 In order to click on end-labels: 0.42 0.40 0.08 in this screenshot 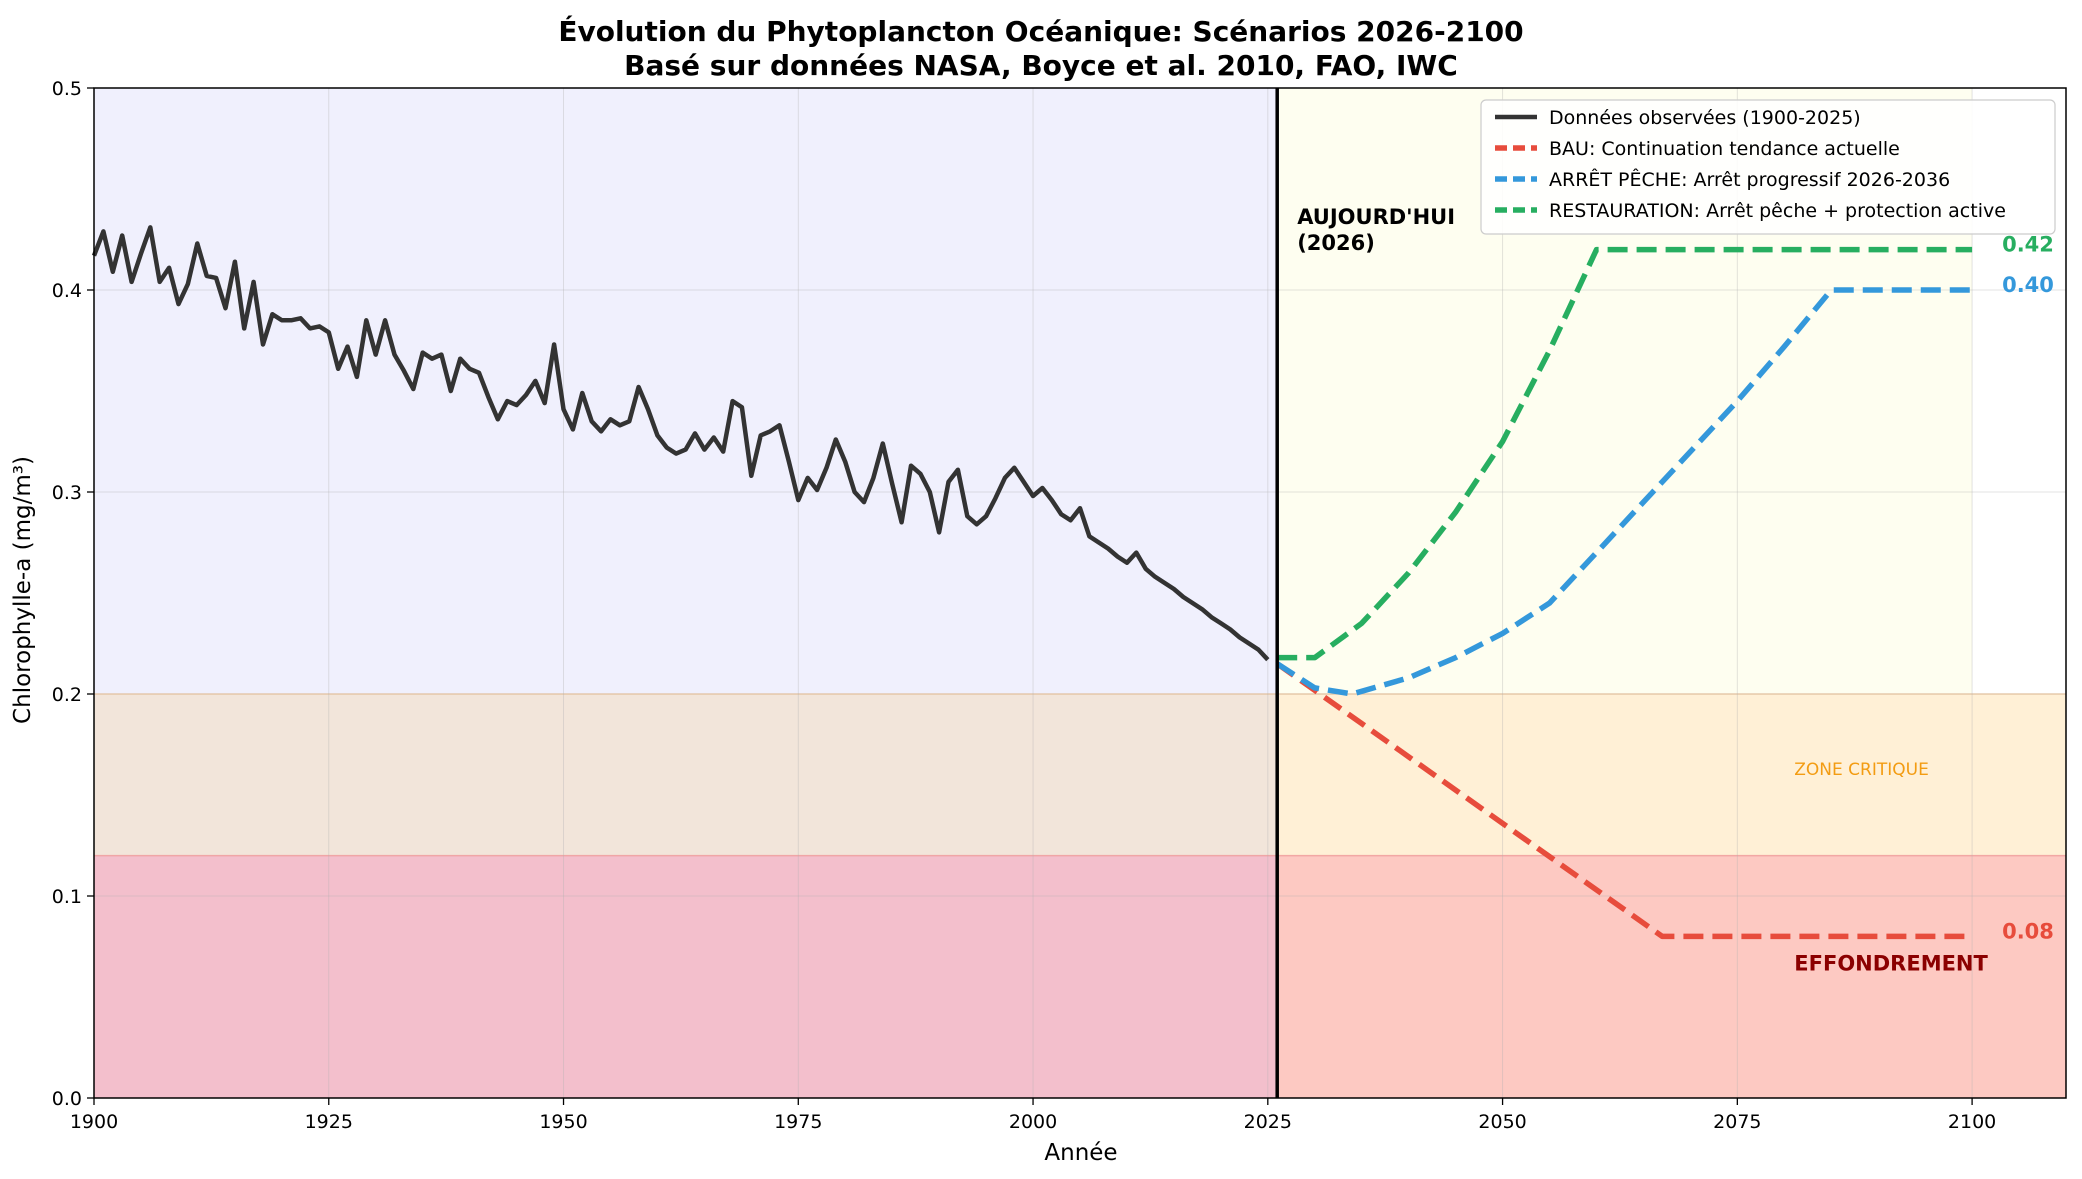, I will do `click(2028, 588)`.